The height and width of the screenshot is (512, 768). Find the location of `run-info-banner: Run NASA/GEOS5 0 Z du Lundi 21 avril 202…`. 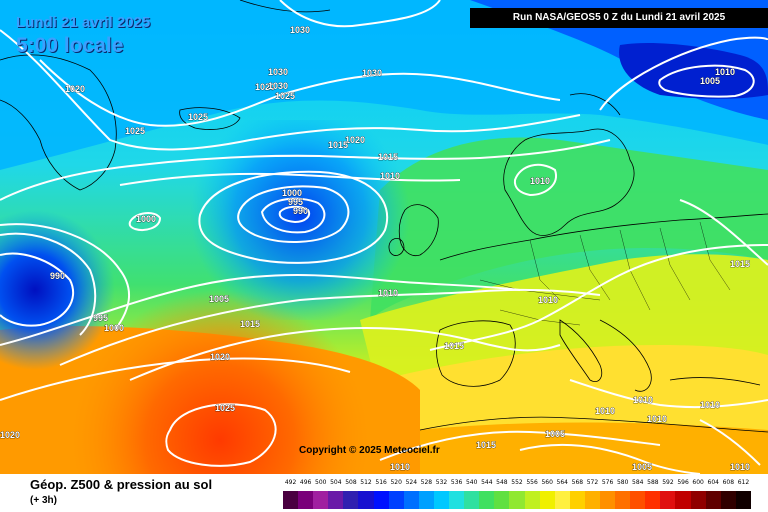

run-info-banner: Run NASA/GEOS5 0 Z du Lundi 21 avril 202… is located at coordinates (619, 18).